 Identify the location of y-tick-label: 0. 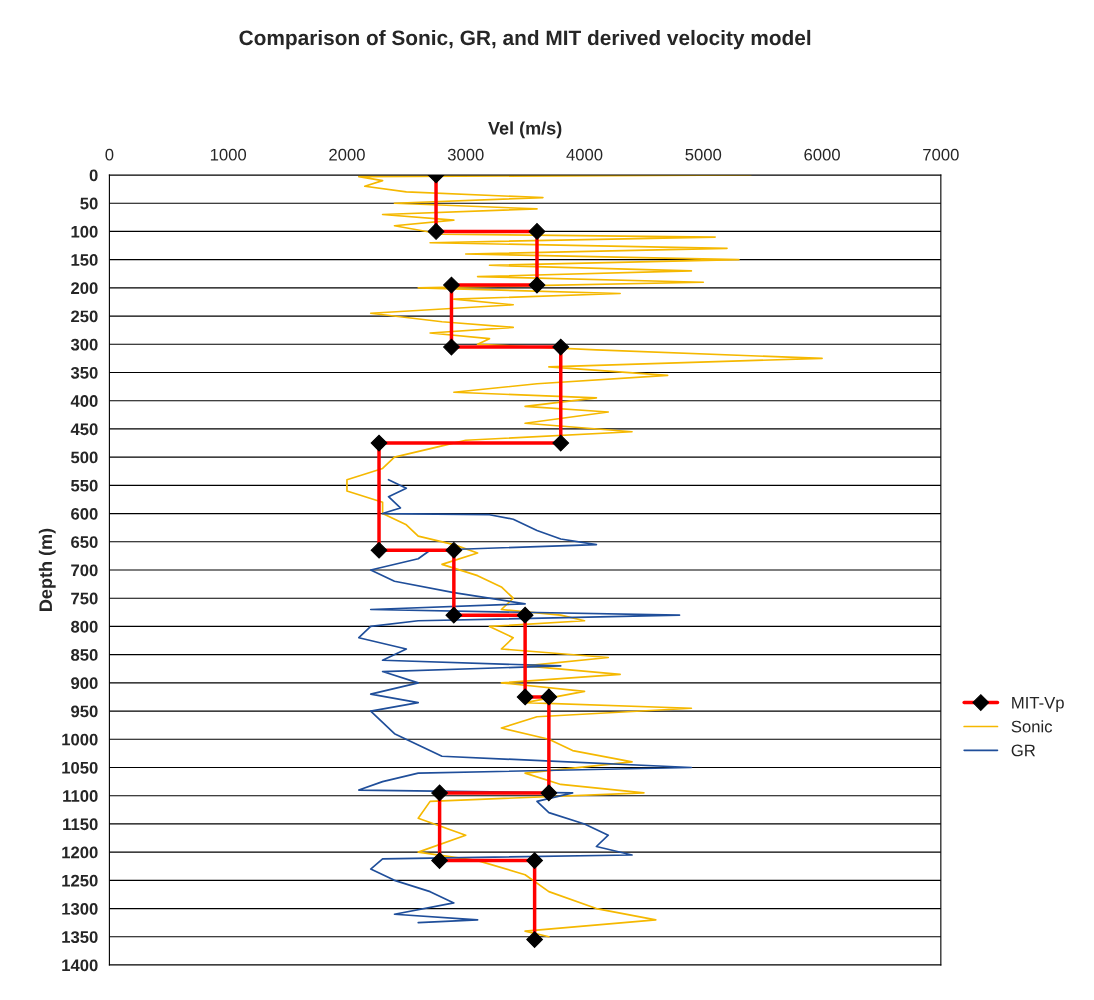
(93, 175).